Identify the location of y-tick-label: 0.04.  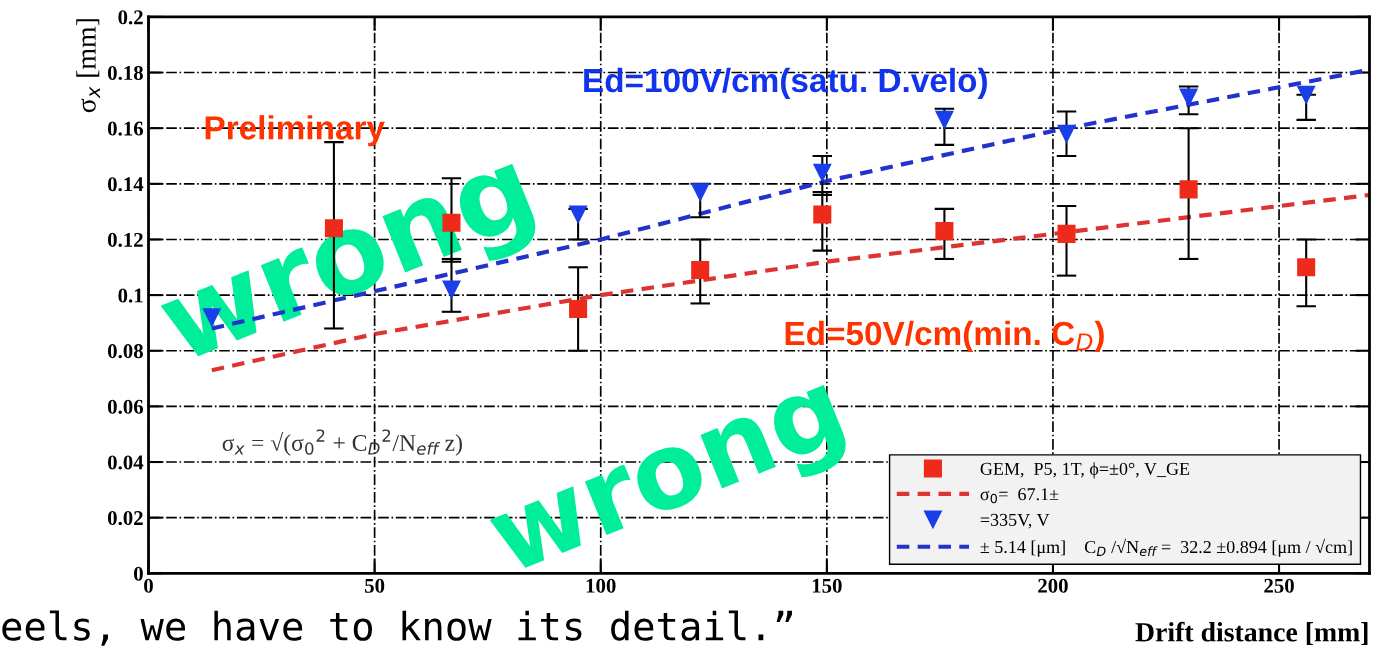
(125, 462).